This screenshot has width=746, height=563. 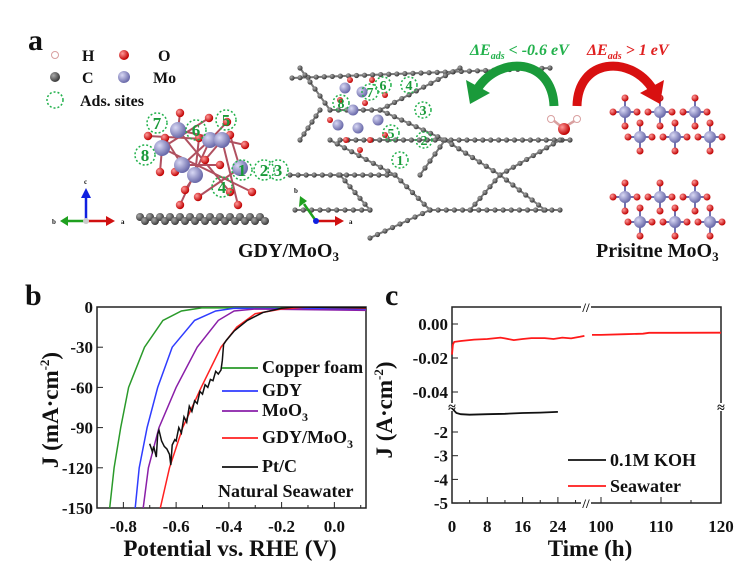 What do you see at coordinates (441, 456) in the screenshot?
I see `y-tick-label: -3` at bounding box center [441, 456].